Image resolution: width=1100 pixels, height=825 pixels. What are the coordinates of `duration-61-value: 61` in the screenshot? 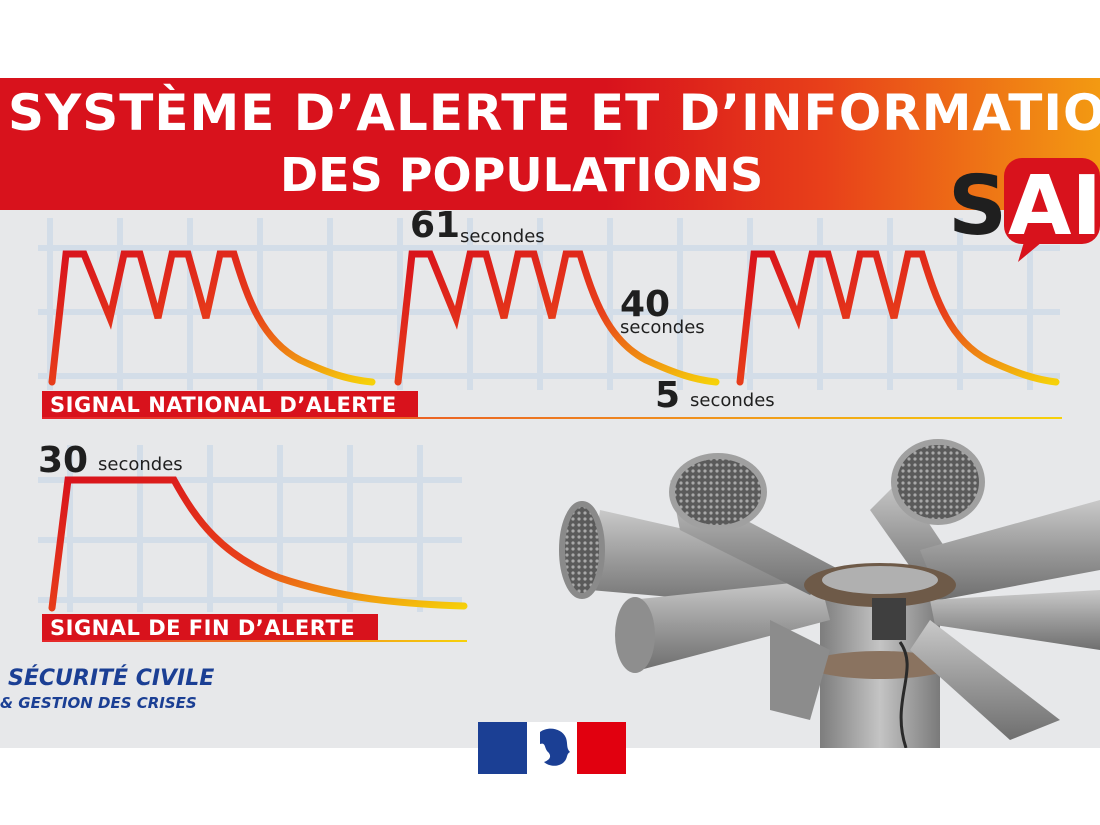 It's located at (435, 225).